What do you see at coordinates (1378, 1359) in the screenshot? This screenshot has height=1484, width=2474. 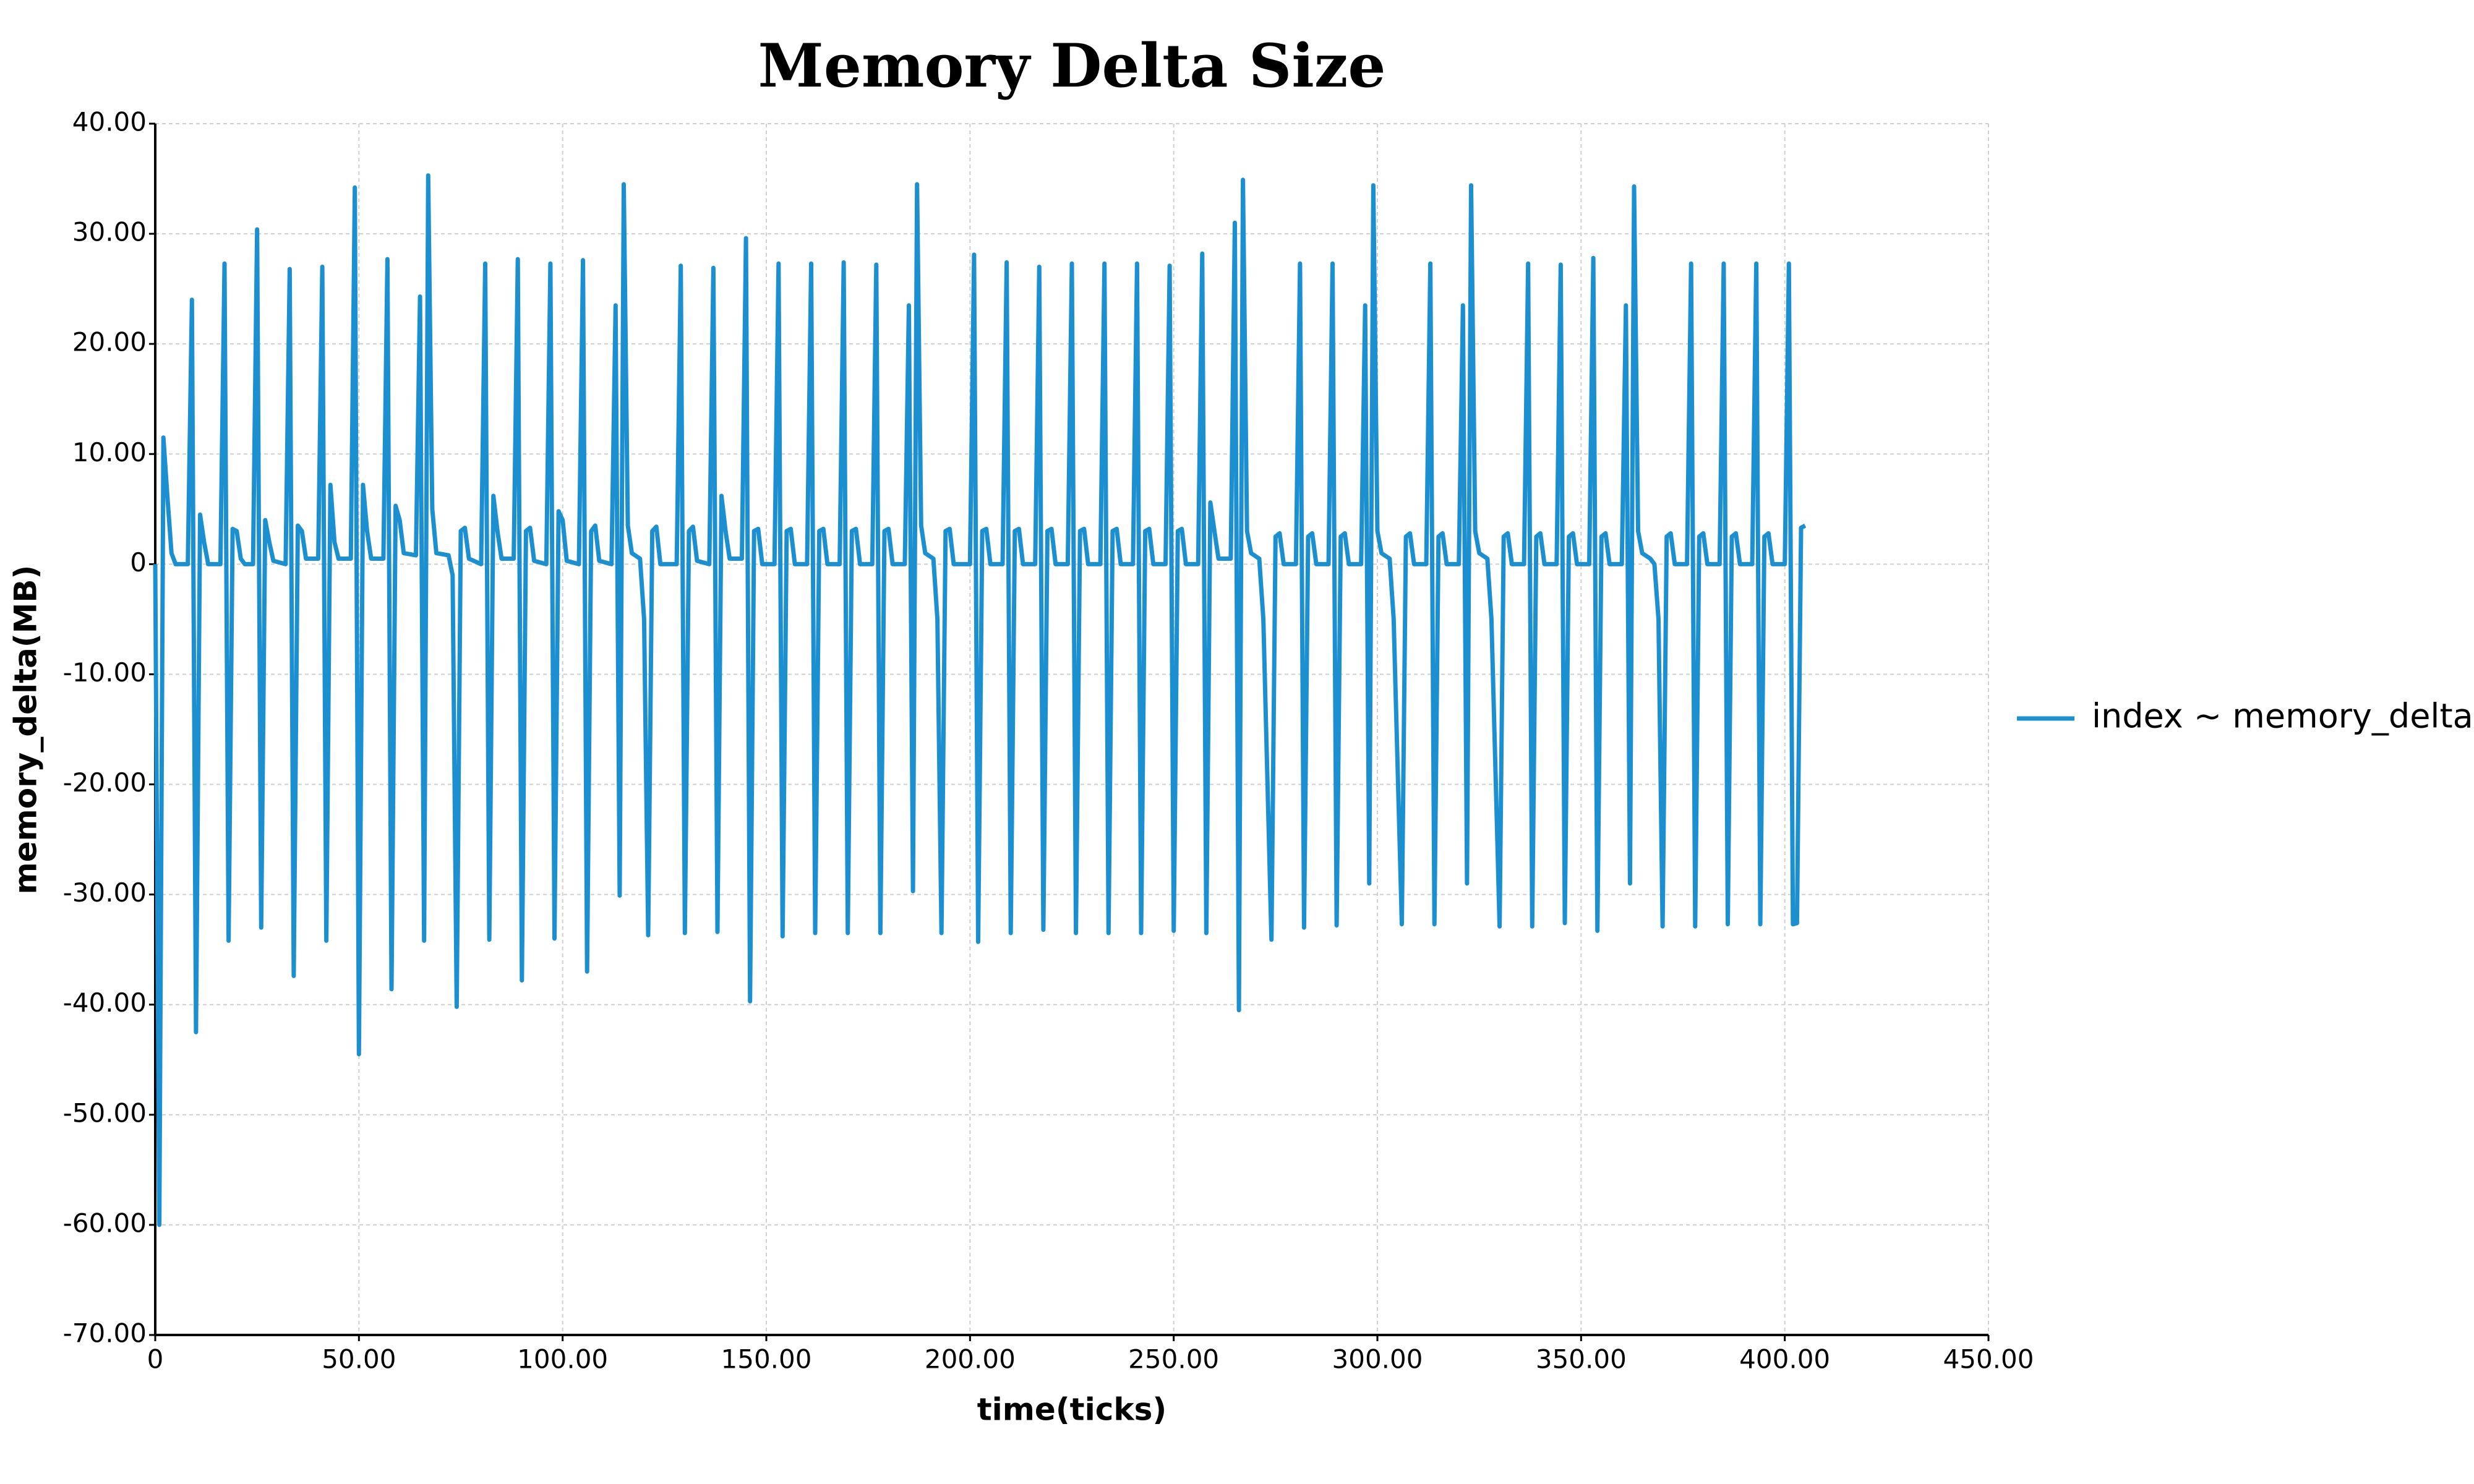 I see `x-tick-label: 300.00` at bounding box center [1378, 1359].